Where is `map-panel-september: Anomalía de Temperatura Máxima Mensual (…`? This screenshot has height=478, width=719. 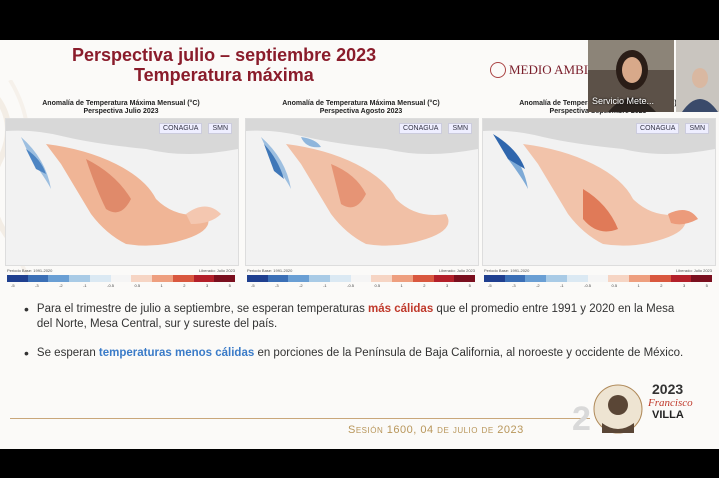 map-panel-september: Anomalía de Temperatura Máxima Mensual (… is located at coordinates (599, 194).